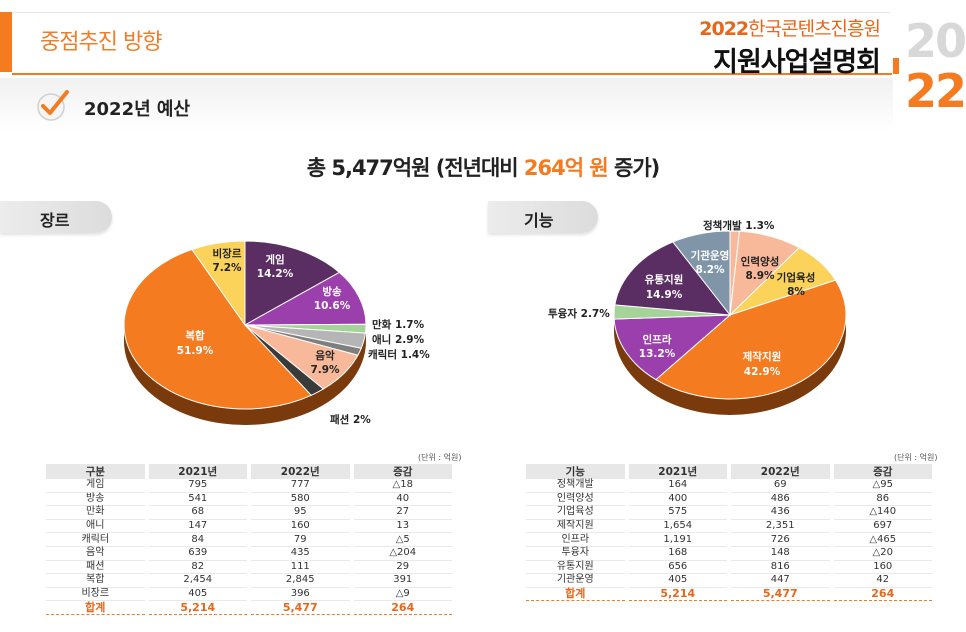  Describe the element at coordinates (677, 526) in the screenshot. I see `table-cell: 1,654` at that location.